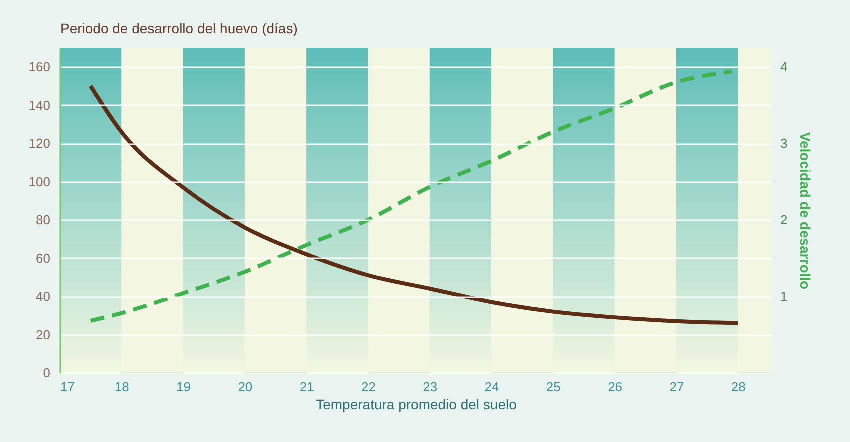  Describe the element at coordinates (67, 387) in the screenshot. I see `x-tick-label: 17` at that location.